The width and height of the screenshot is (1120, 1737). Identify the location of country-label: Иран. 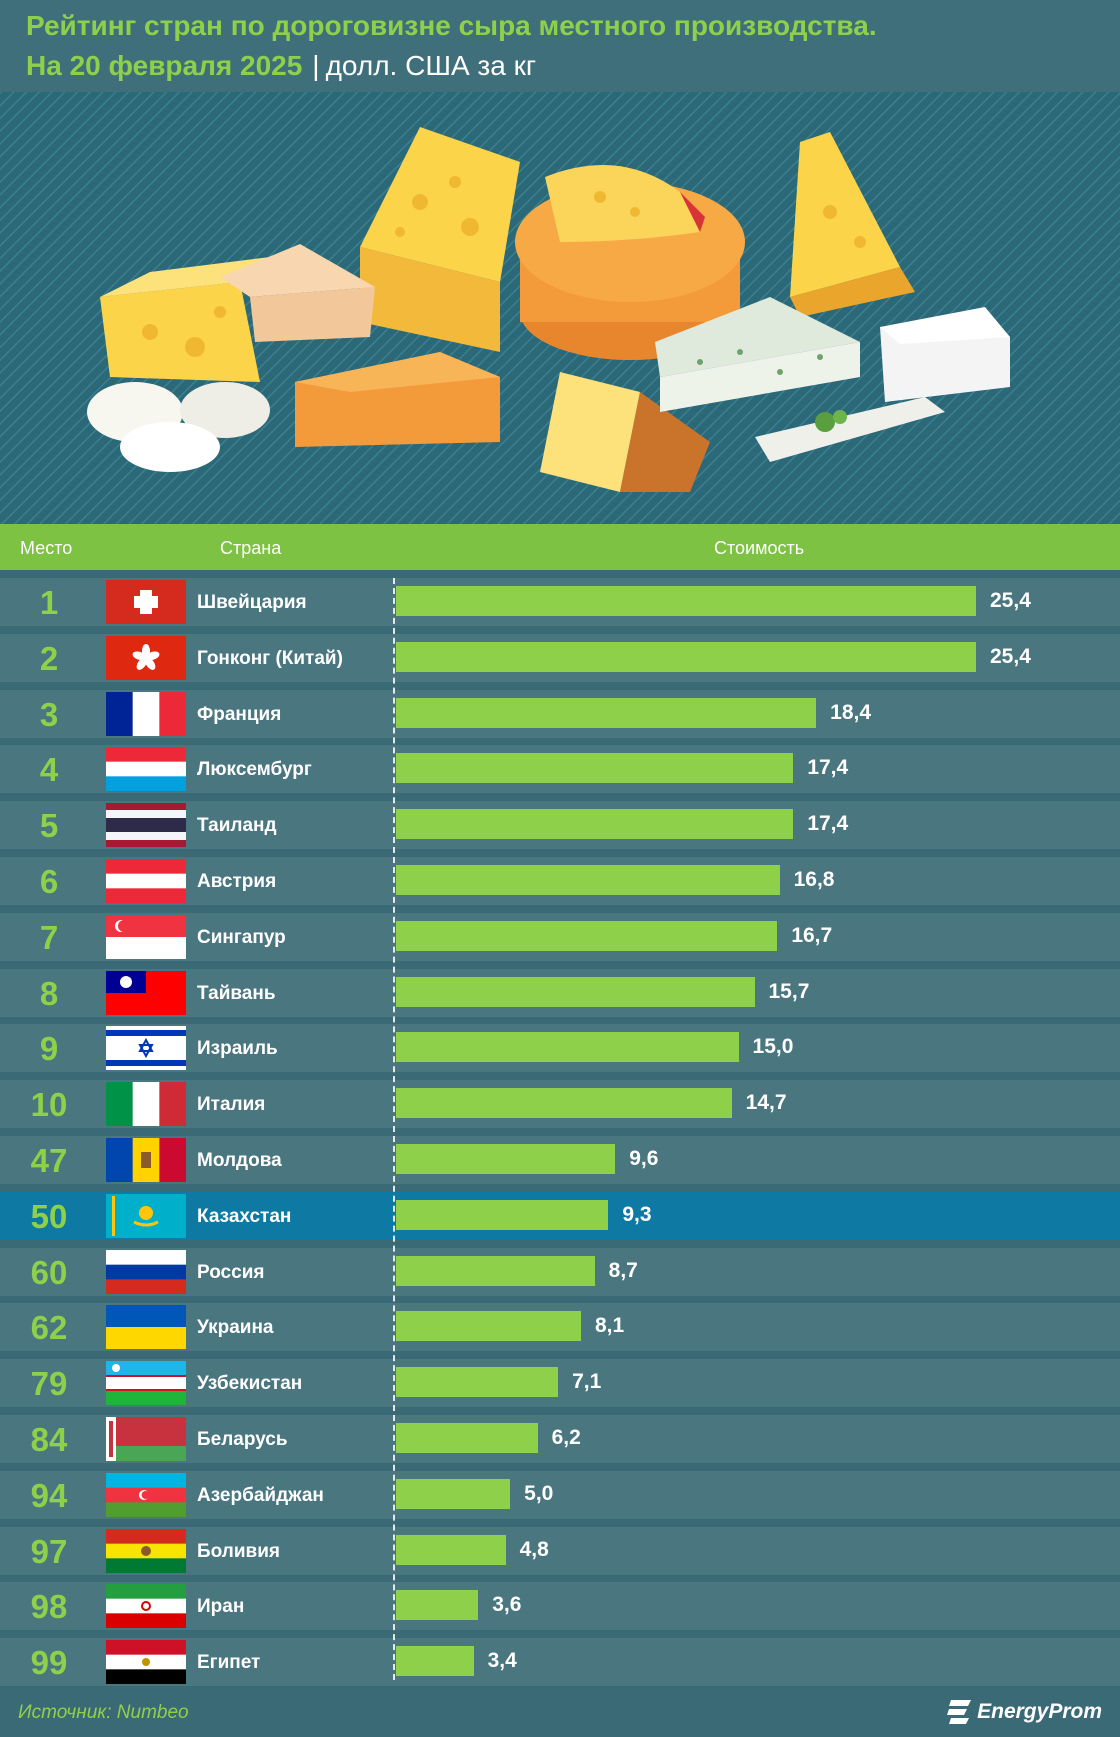
(221, 1607).